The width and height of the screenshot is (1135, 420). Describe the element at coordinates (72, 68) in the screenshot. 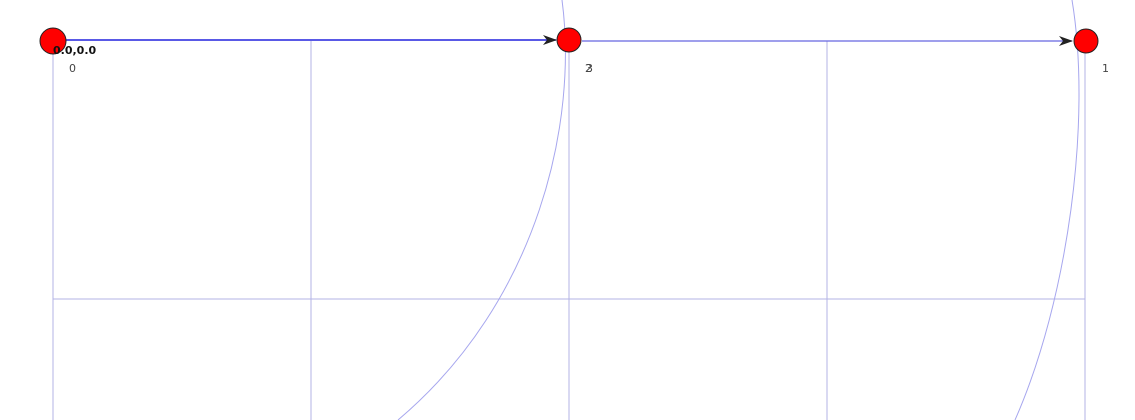

I see `node-label-0: 0` at that location.